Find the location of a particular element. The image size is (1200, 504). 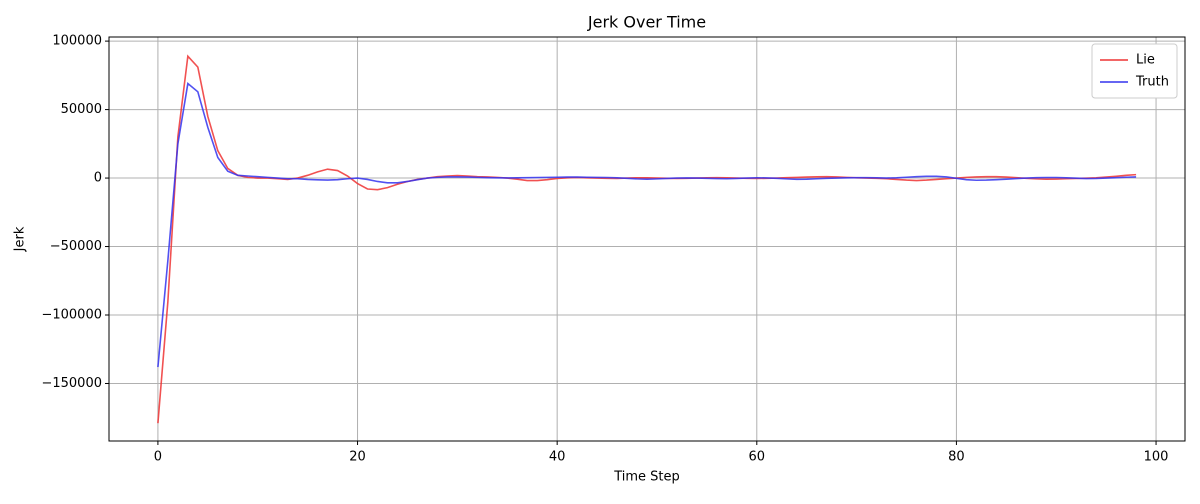

x-tick-label: 100 is located at coordinates (1156, 457).